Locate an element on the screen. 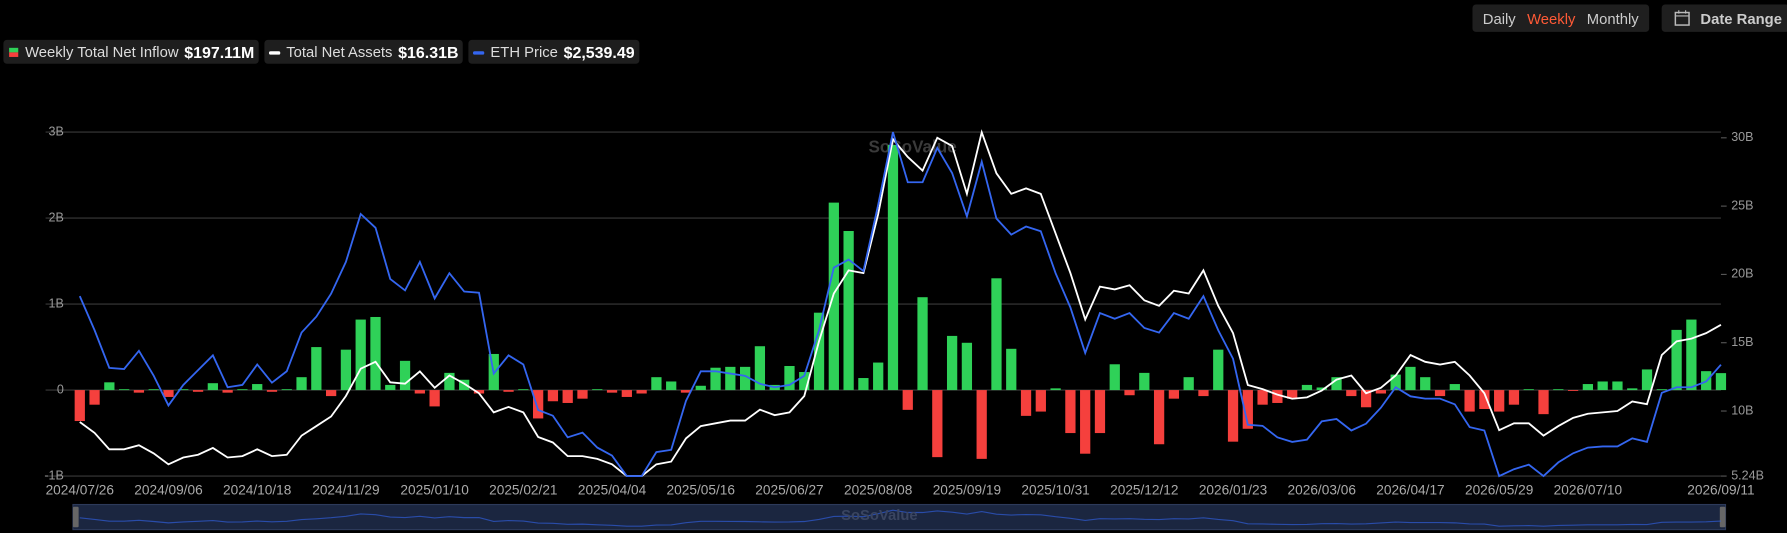  legend-item: Total Net Assets $16.31B is located at coordinates (364, 51).